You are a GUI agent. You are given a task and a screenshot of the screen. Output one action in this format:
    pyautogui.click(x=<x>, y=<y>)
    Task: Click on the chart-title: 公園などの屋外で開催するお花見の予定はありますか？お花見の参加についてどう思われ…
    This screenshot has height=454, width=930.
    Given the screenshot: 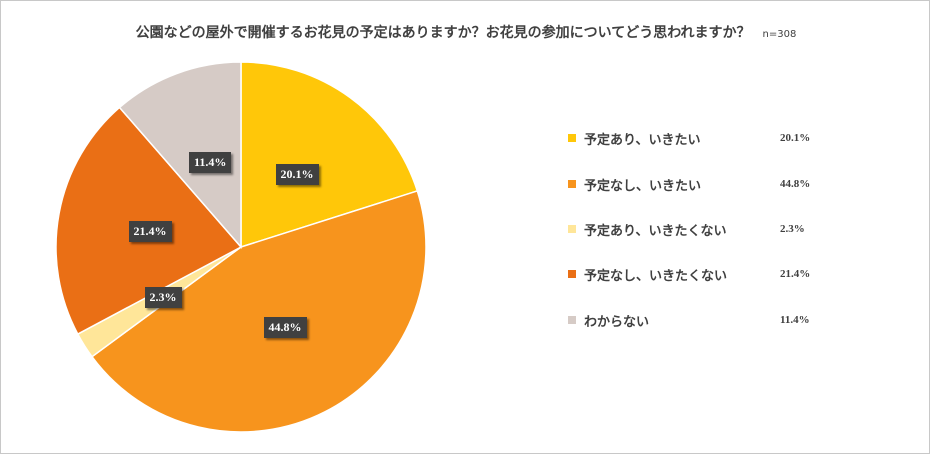 What is the action you would take?
    pyautogui.click(x=443, y=33)
    